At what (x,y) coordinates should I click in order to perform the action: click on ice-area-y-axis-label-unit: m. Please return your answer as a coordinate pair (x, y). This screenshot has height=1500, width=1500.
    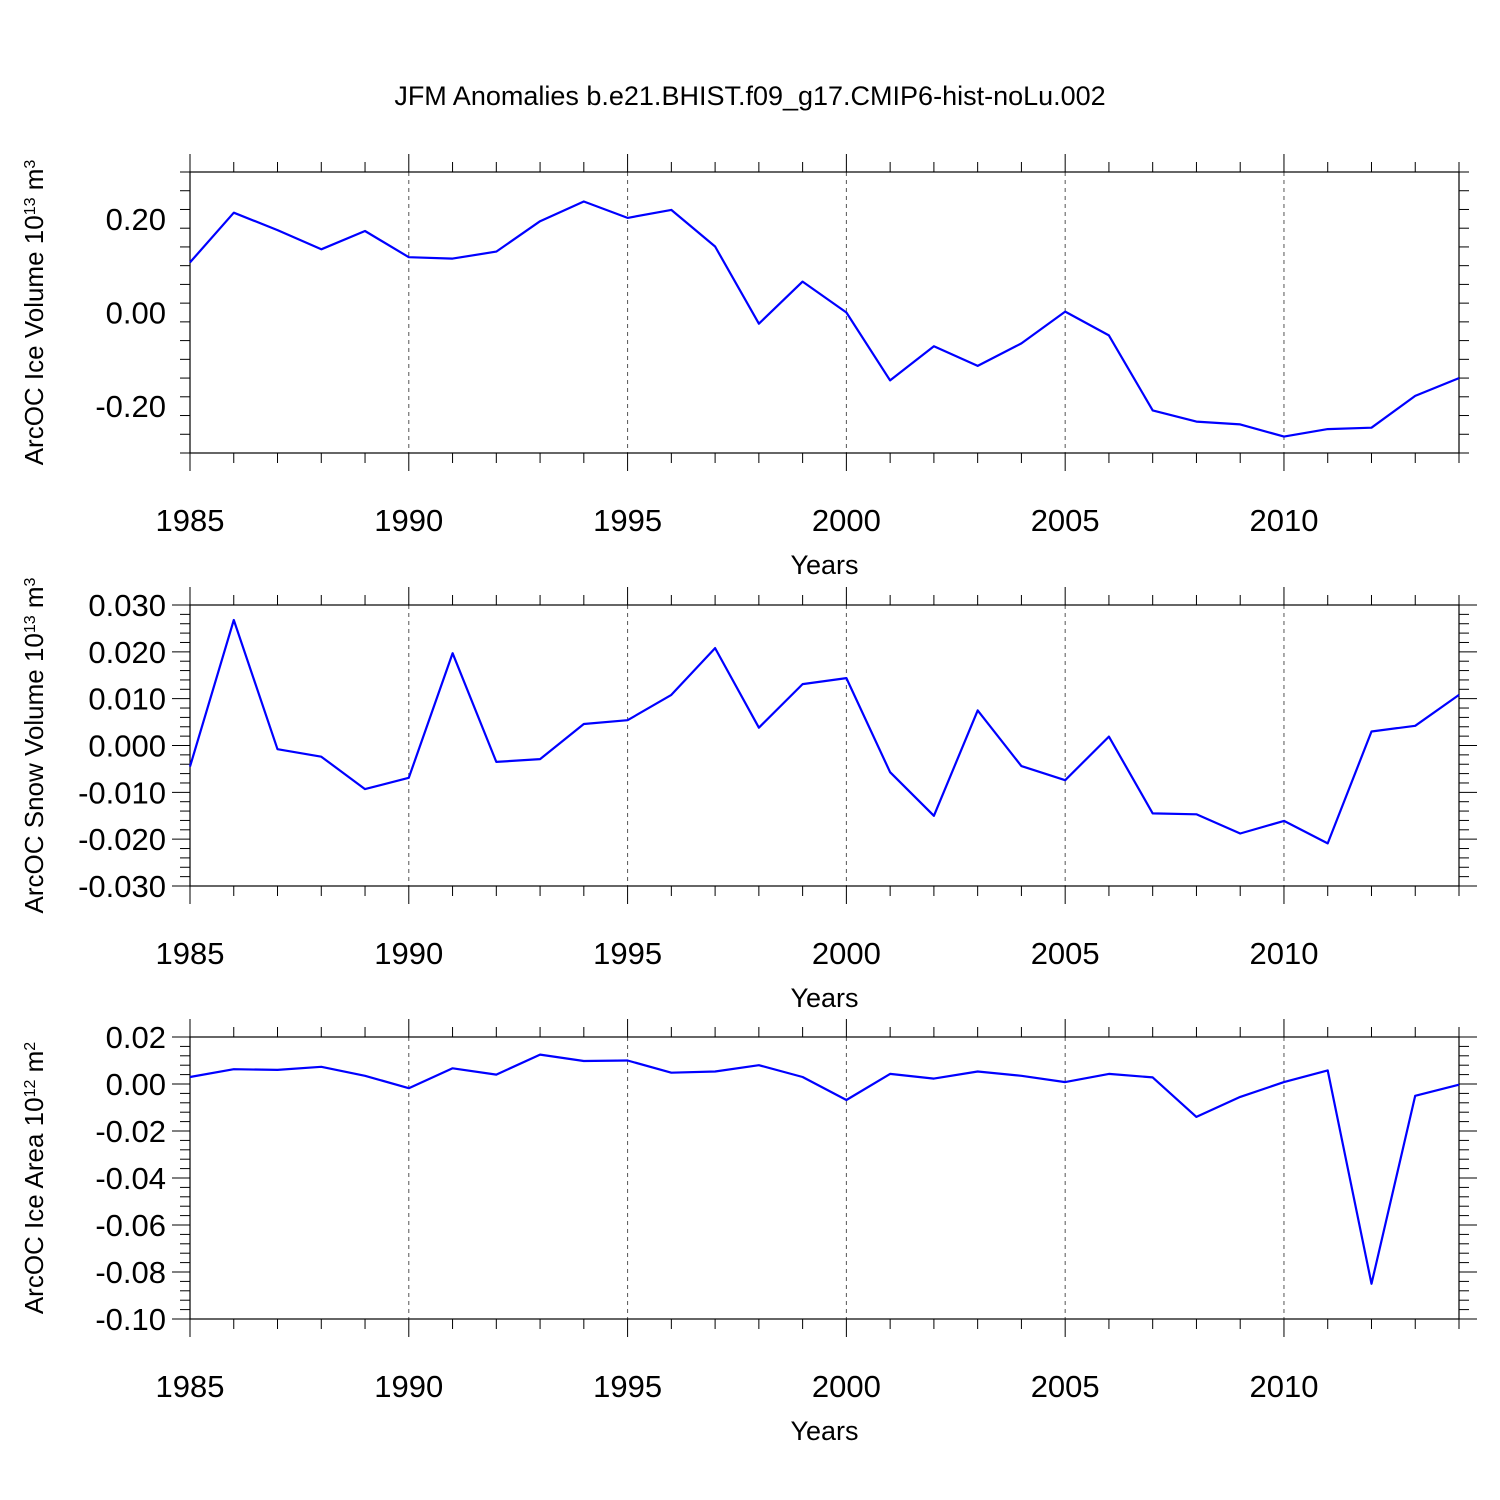
    Looking at the image, I should click on (34, 1065).